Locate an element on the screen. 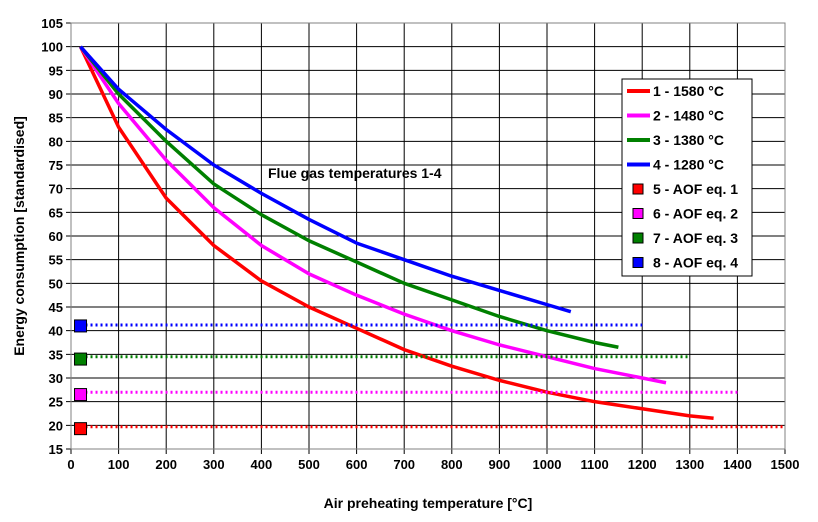 The height and width of the screenshot is (522, 818). y-tick-label: 75 is located at coordinates (56, 165).